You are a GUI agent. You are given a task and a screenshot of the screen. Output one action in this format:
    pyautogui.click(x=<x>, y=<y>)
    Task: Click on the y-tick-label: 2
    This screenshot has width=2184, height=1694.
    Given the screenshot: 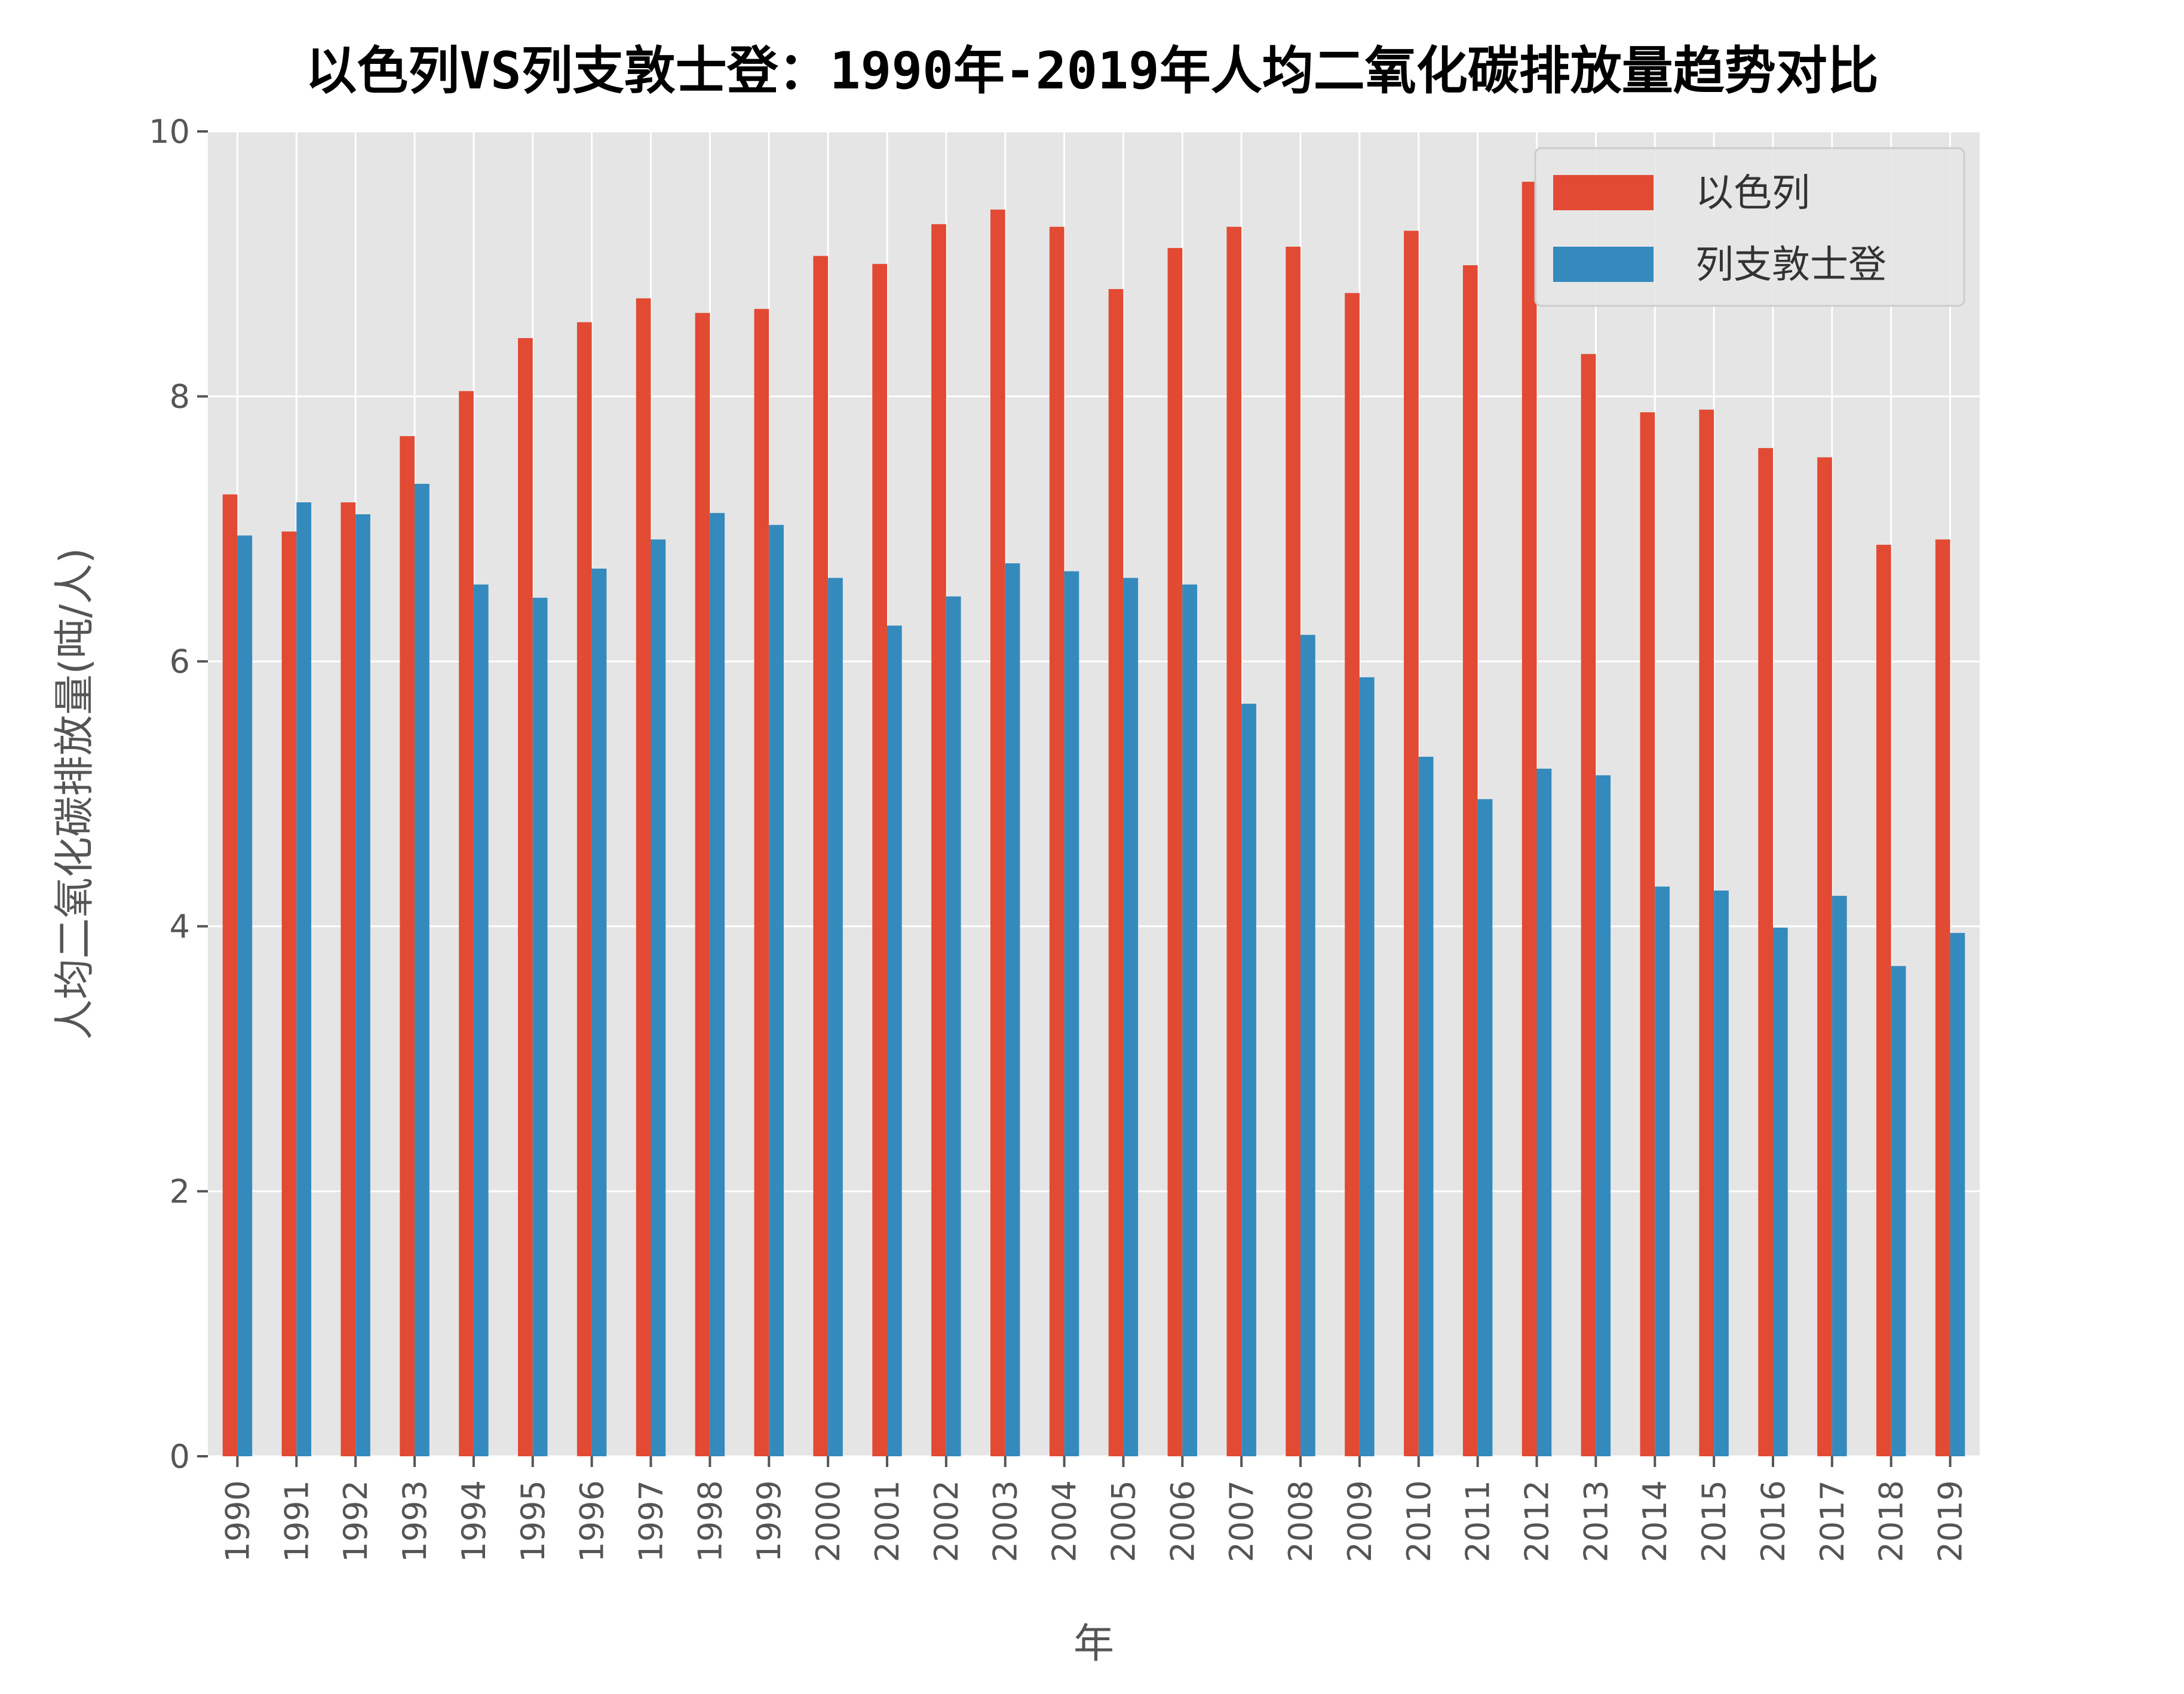 What is the action you would take?
    pyautogui.click(x=180, y=1191)
    